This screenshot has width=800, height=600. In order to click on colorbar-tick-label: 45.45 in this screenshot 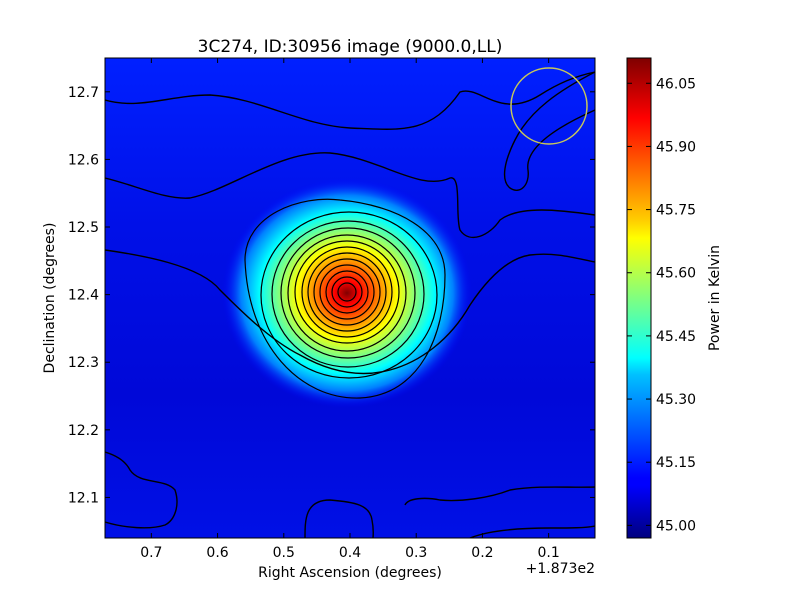, I will do `click(676, 337)`.